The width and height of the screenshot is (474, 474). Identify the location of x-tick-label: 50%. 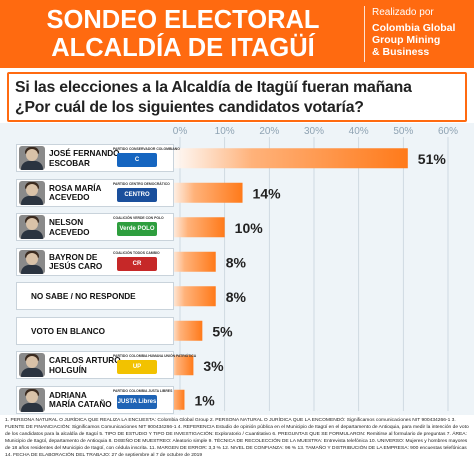
(403, 131).